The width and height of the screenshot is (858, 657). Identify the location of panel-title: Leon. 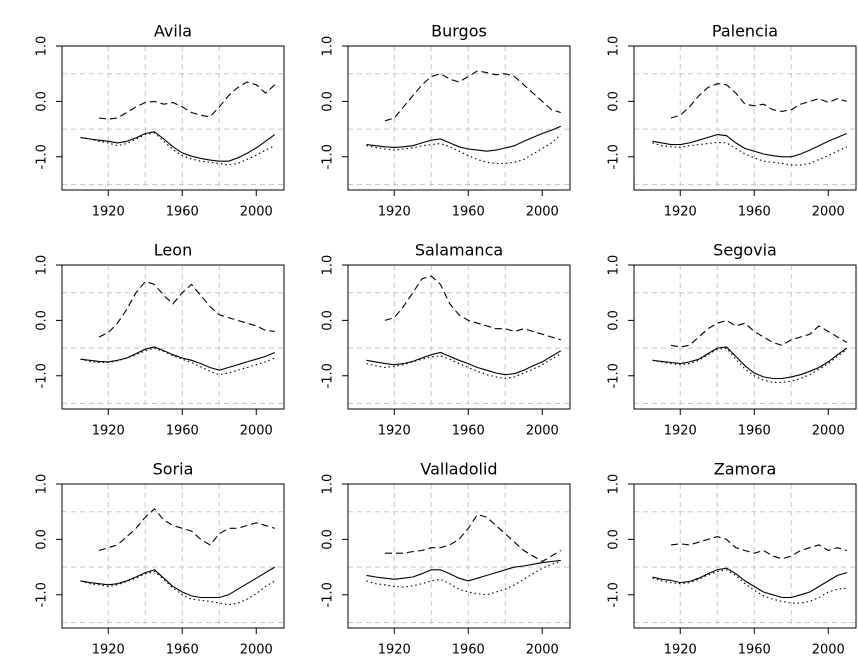
(173, 250).